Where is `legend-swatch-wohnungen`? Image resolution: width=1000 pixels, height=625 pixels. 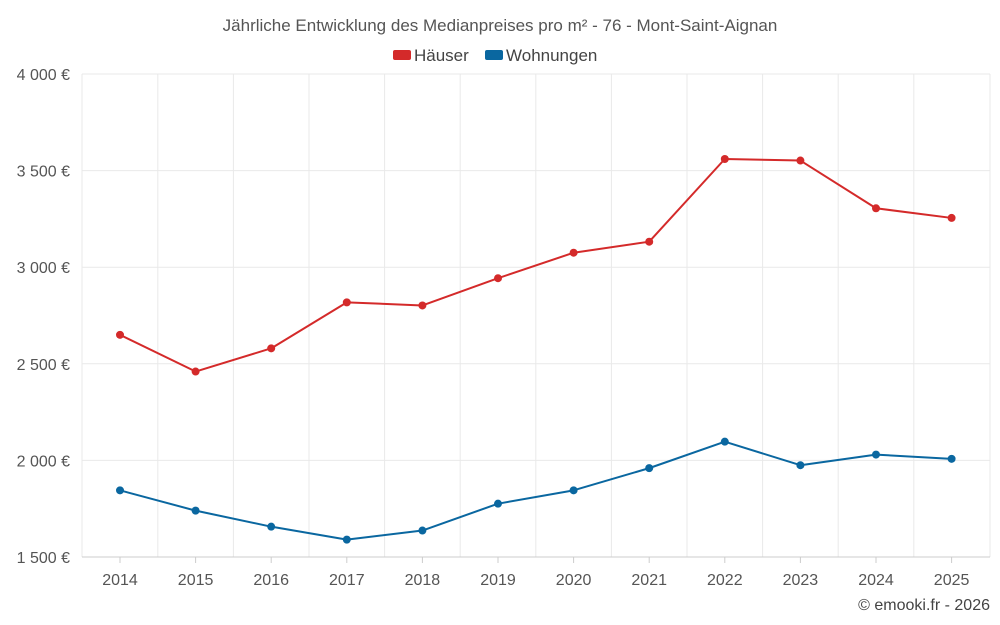 legend-swatch-wohnungen is located at coordinates (494, 55).